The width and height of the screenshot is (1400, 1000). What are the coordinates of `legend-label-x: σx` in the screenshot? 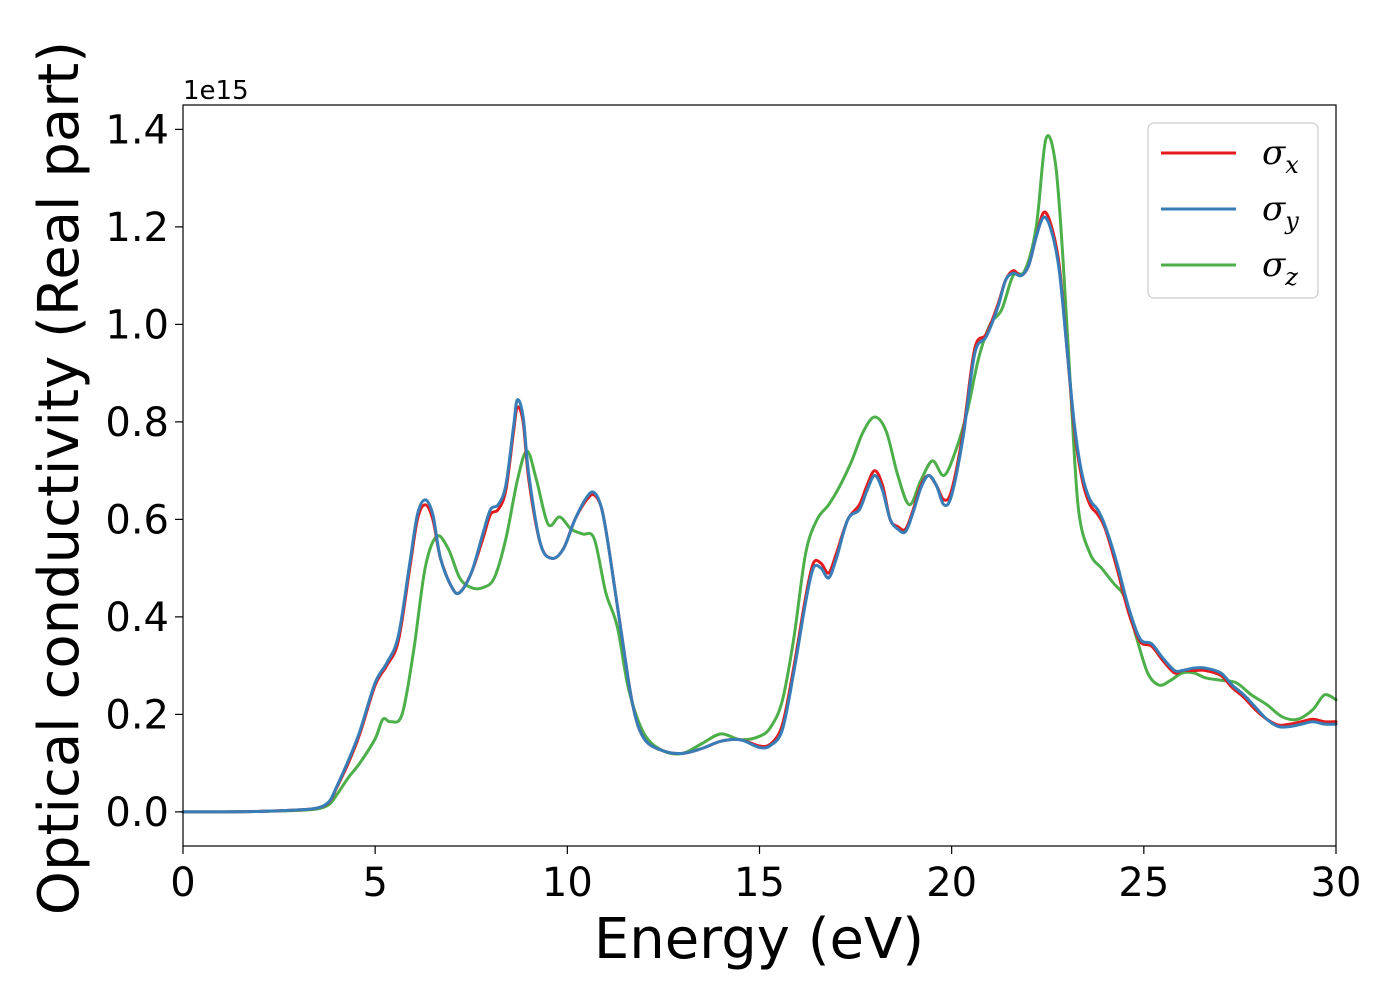 It's located at (1280, 156).